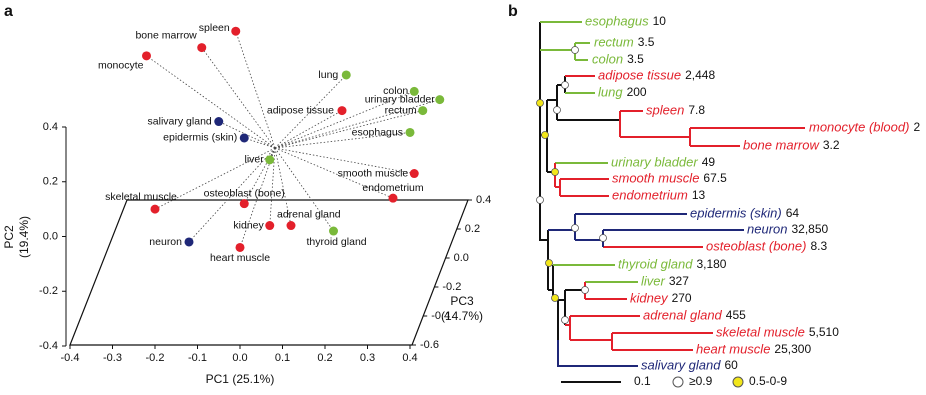 The height and width of the screenshot is (395, 926). I want to click on leaf-name: lung, so click(610, 91).